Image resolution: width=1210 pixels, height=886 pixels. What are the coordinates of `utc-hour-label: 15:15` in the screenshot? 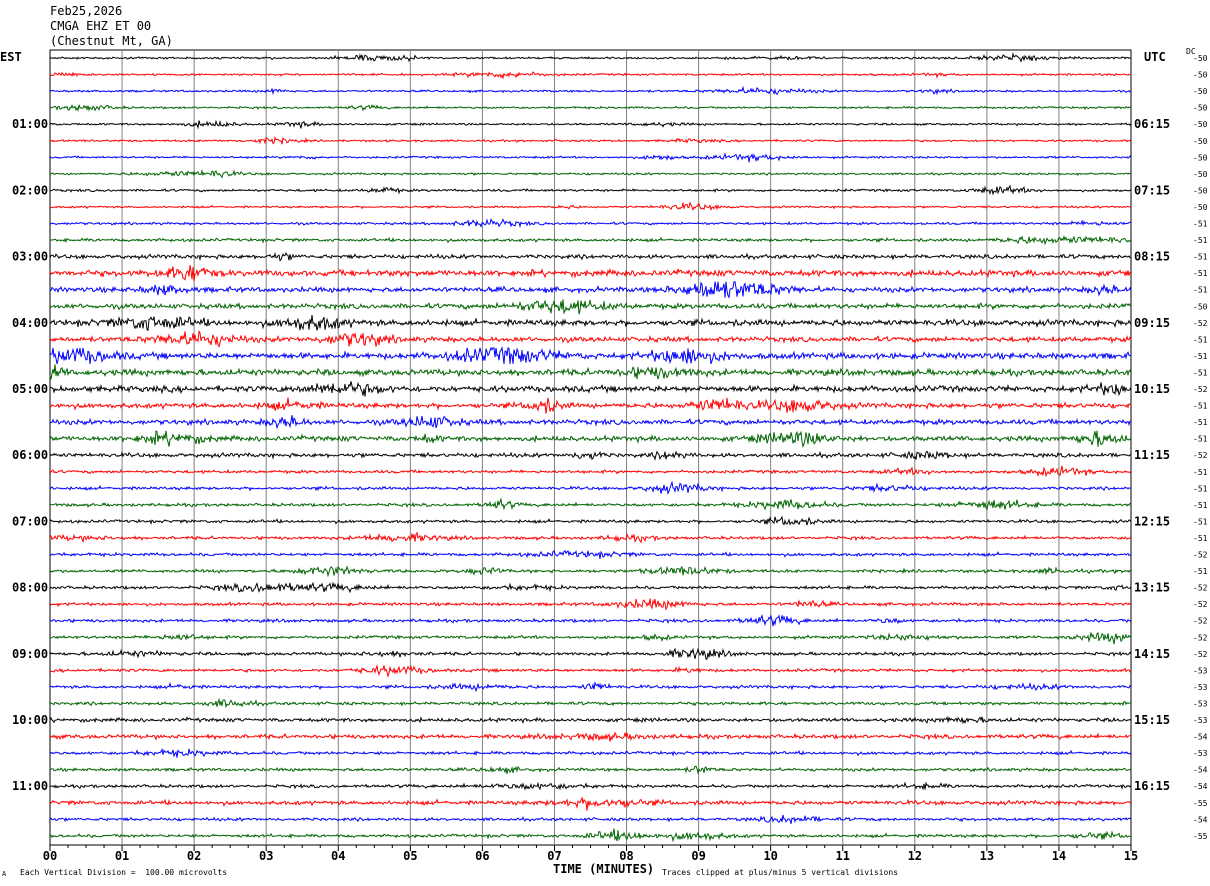 It's located at (1152, 720).